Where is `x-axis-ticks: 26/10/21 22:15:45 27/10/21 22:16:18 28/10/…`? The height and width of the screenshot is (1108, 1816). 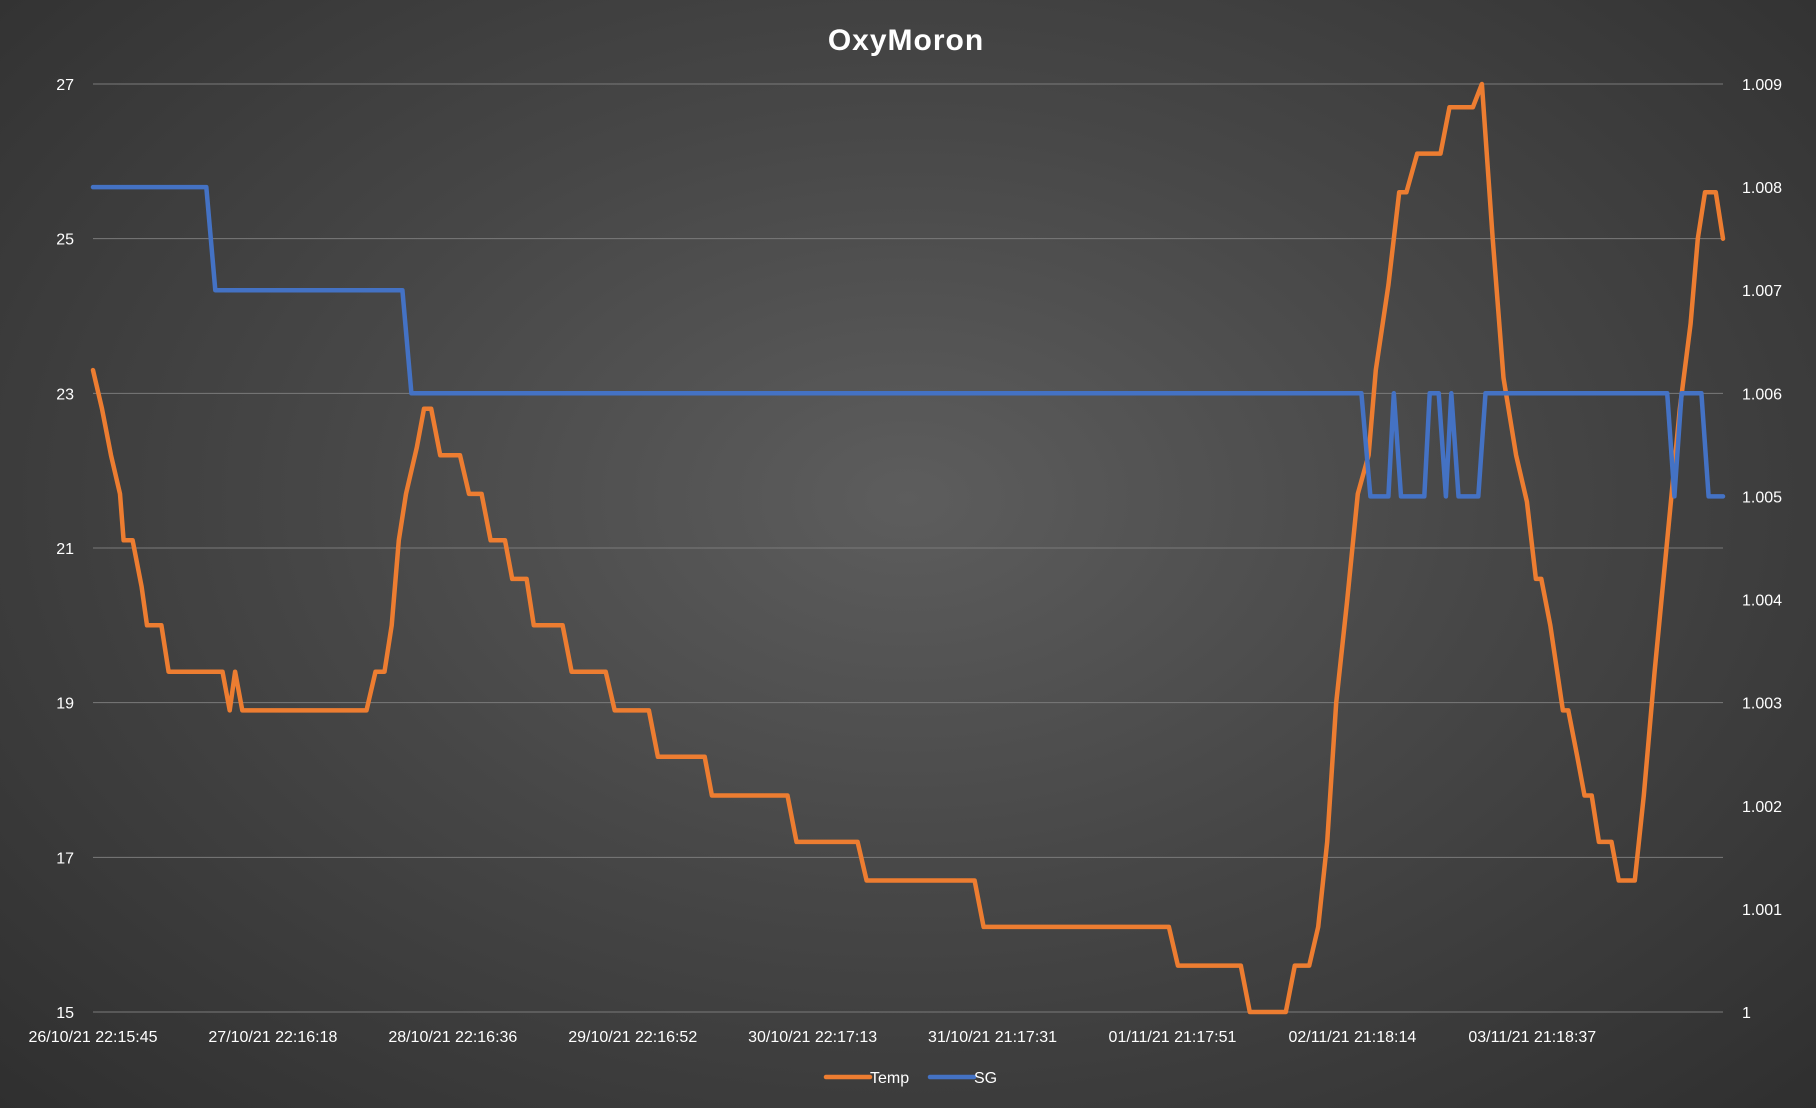 x-axis-ticks: 26/10/21 22:15:45 27/10/21 22:16:18 28/10/… is located at coordinates (812, 1037).